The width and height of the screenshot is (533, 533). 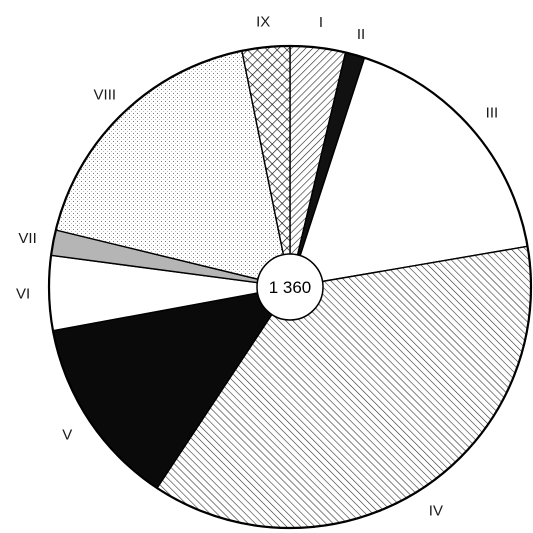 I want to click on slice-label-vii: VII, so click(x=27, y=238).